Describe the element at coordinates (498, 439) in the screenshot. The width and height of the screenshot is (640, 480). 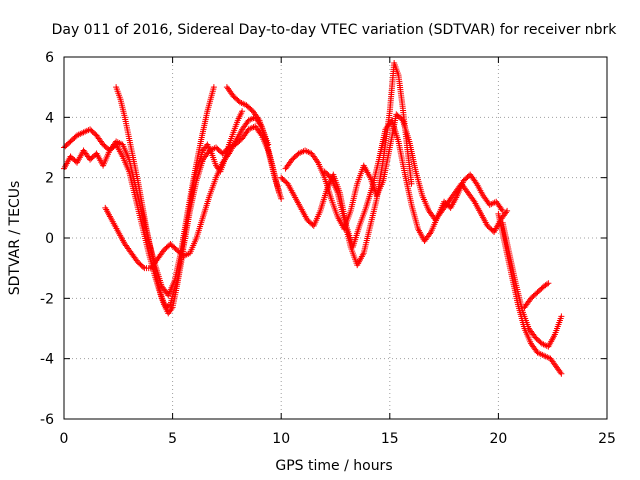
I see `x-tick-label: 20` at that location.